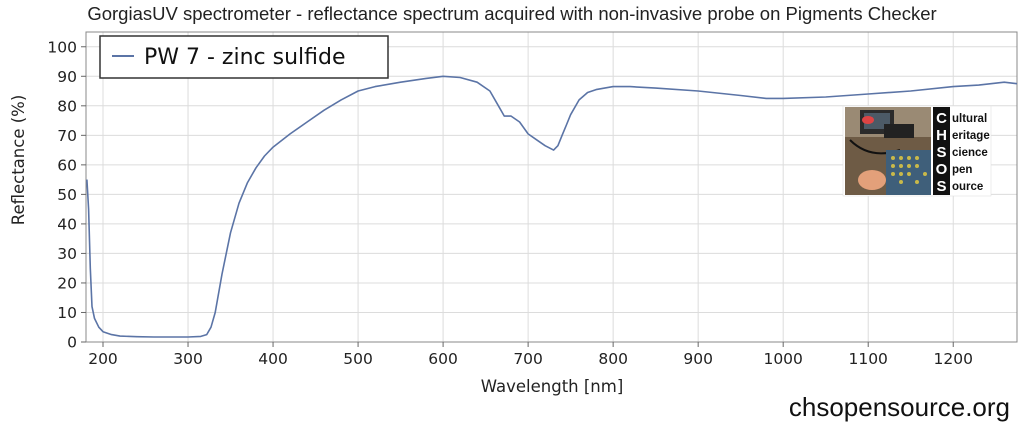  I want to click on x-tick-label: 1200, so click(953, 359).